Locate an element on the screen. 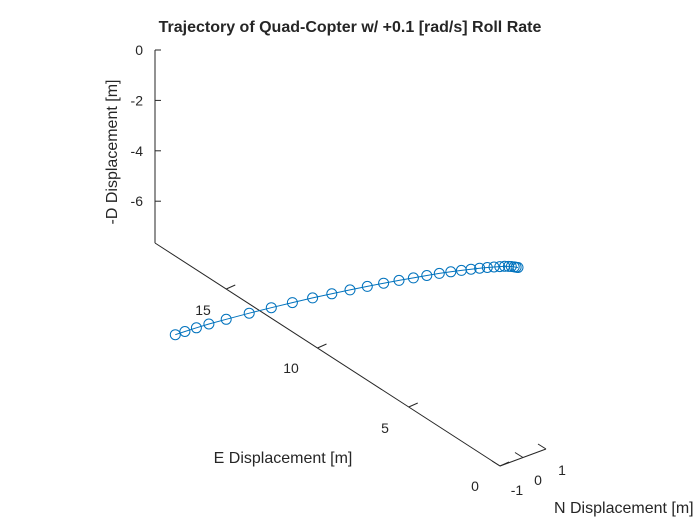 The height and width of the screenshot is (525, 700). n-tick-label: 1 is located at coordinates (562, 470).